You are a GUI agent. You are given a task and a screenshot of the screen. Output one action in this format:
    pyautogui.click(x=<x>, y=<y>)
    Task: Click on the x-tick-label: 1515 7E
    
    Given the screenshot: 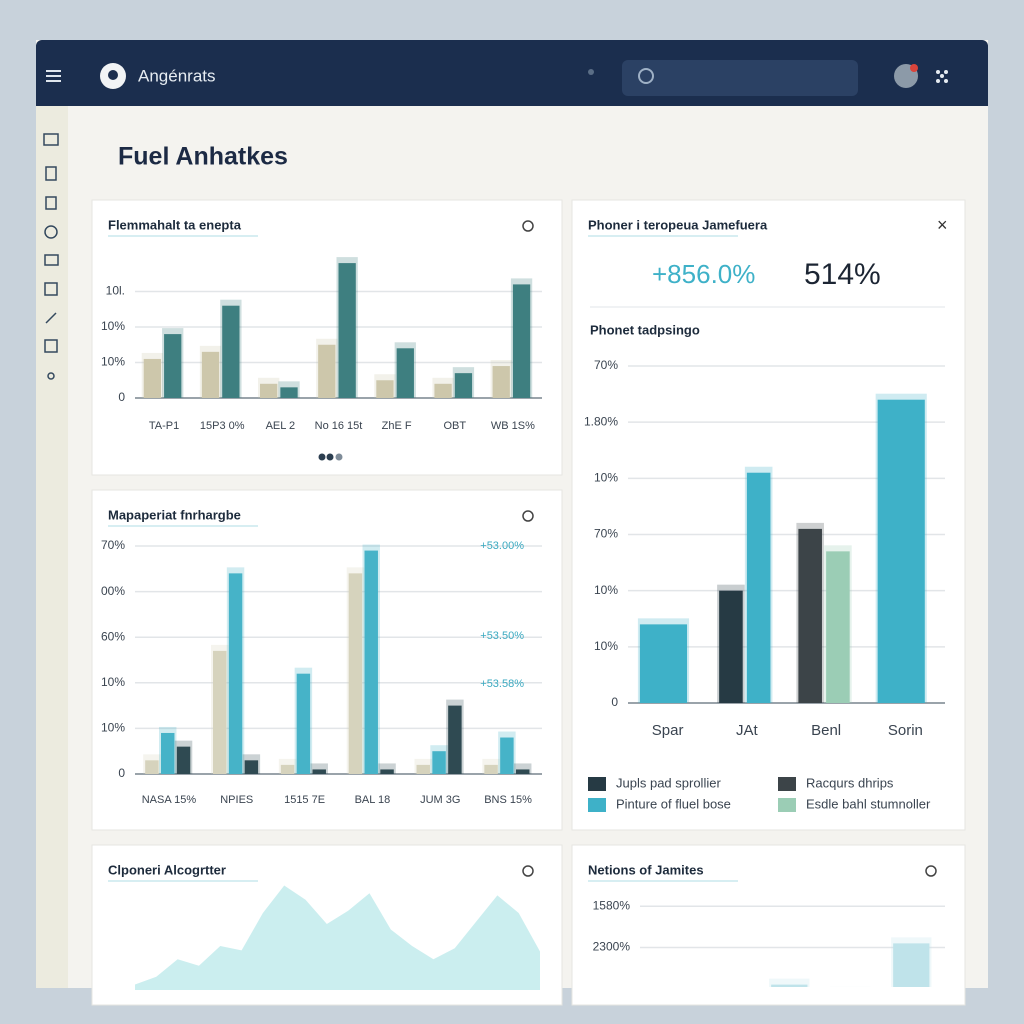 What is the action you would take?
    pyautogui.click(x=304, y=800)
    